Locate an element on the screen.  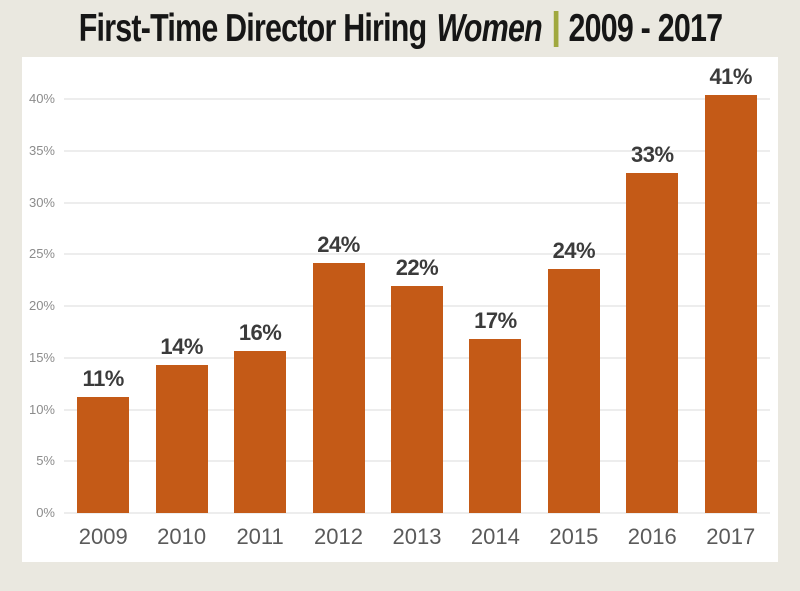
bar-column-2010: 14% is located at coordinates (181, 424).